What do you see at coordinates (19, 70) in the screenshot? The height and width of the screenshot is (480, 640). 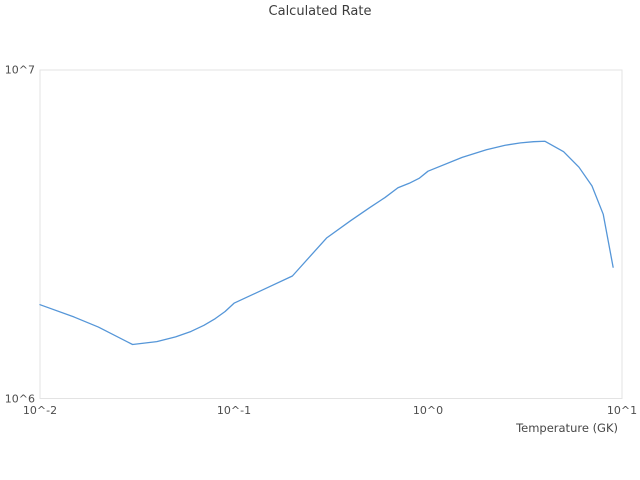 I see `y-tick-label: 10^7` at bounding box center [19, 70].